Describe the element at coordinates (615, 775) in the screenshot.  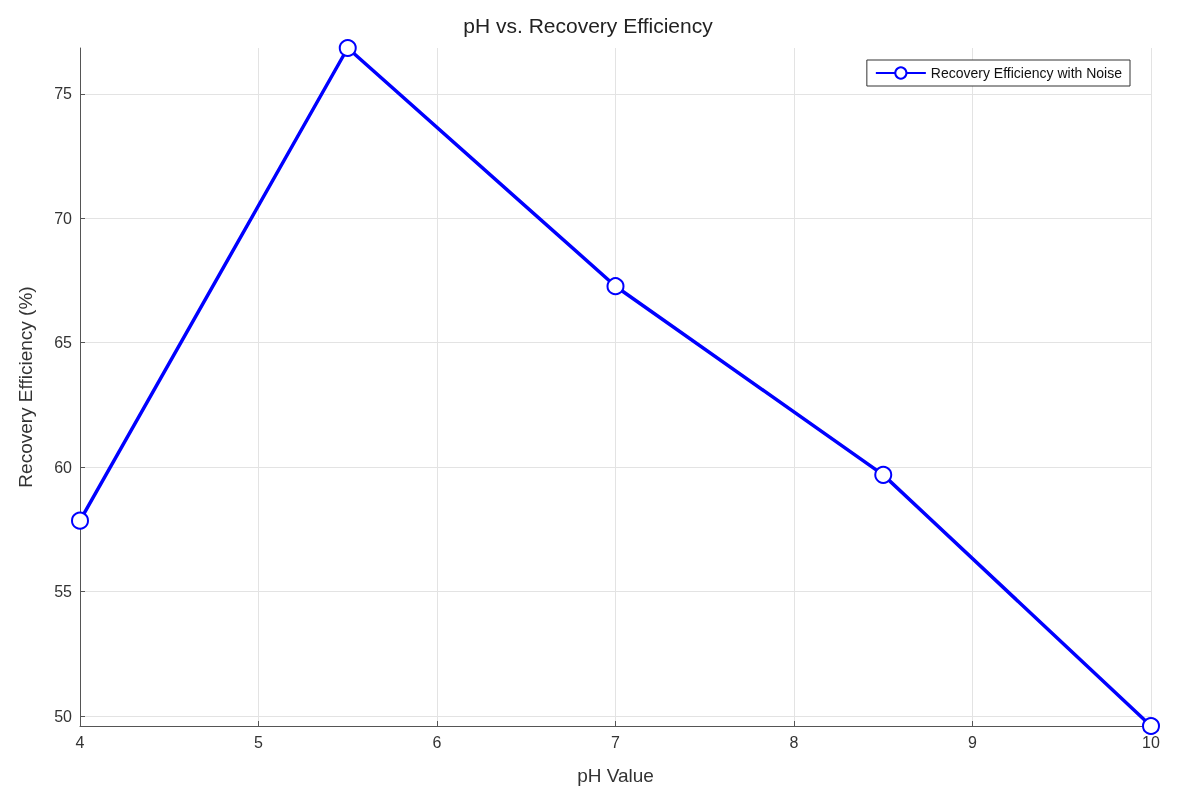
I see `x-axis-title: pH Value` at that location.